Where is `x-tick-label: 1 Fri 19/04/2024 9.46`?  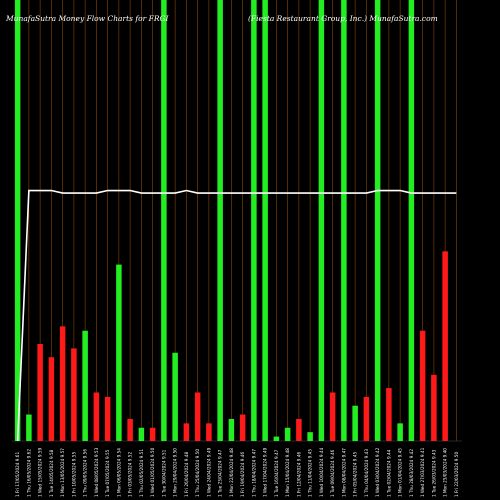 x-tick-label: 1 Fri 19/04/2024 9.46 is located at coordinates (242, 474).